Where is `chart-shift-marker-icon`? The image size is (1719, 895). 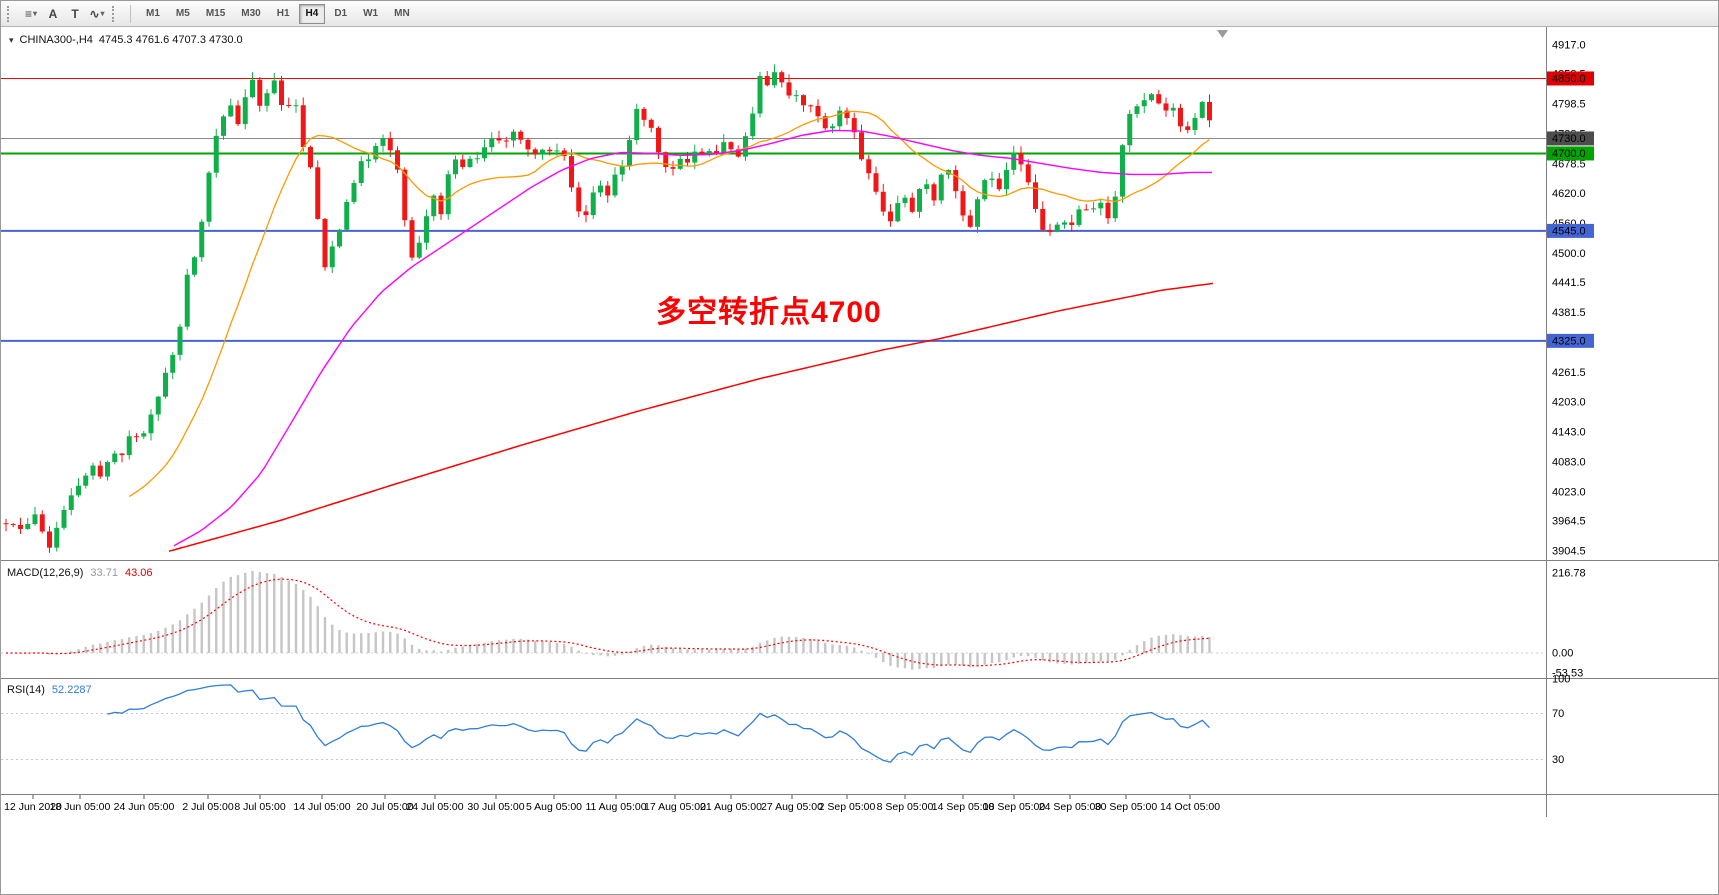 chart-shift-marker-icon is located at coordinates (1222, 34).